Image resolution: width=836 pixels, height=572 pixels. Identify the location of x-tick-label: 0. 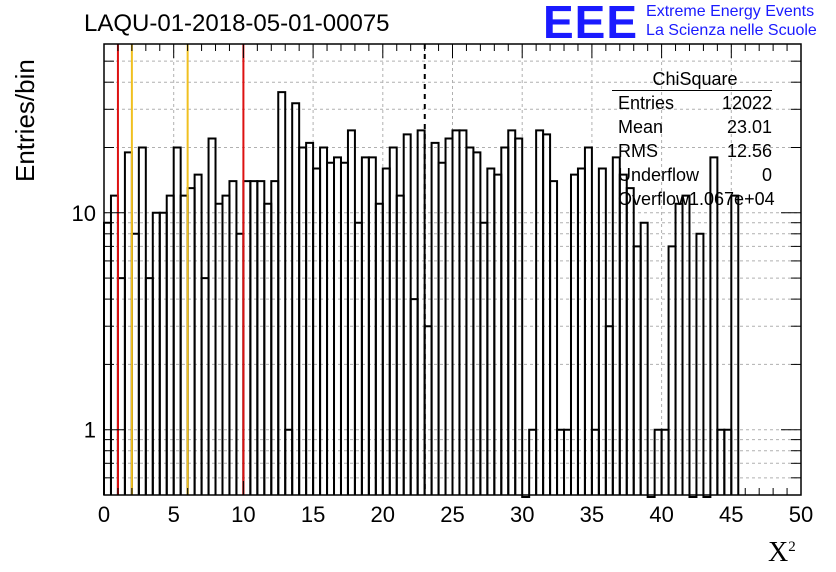
(104, 514).